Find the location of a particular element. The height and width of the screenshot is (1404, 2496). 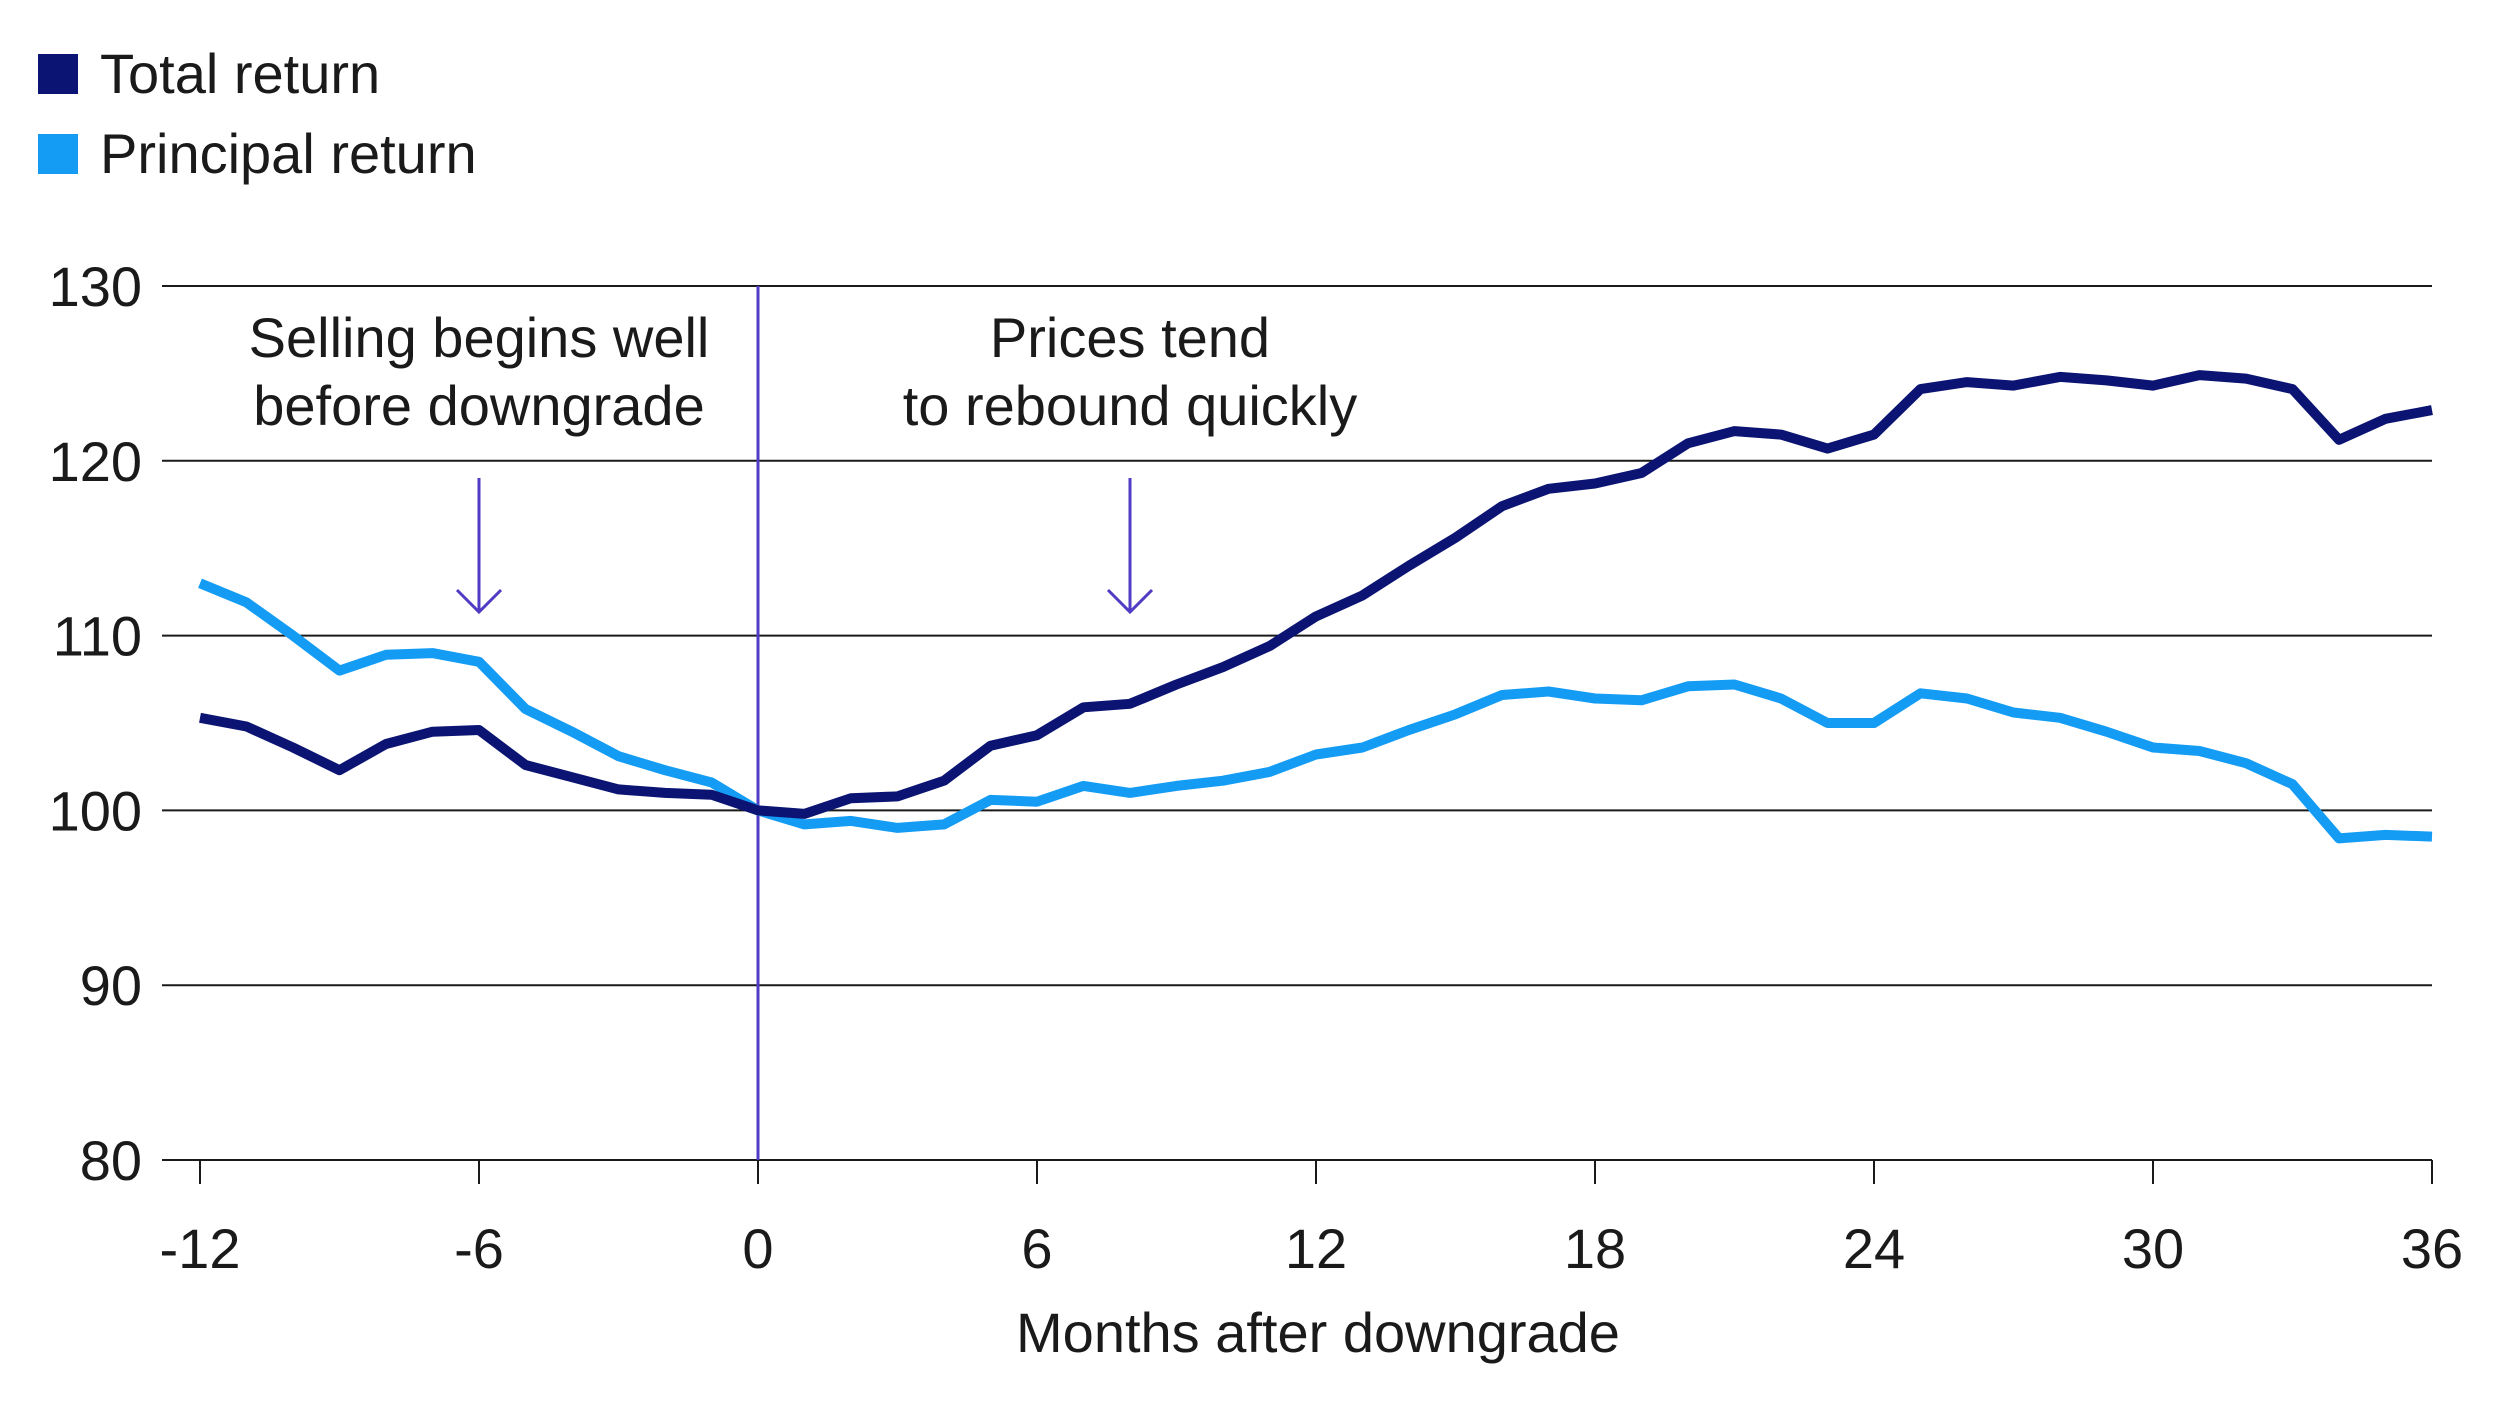

x-tick-label: 0 is located at coordinates (757, 1248).